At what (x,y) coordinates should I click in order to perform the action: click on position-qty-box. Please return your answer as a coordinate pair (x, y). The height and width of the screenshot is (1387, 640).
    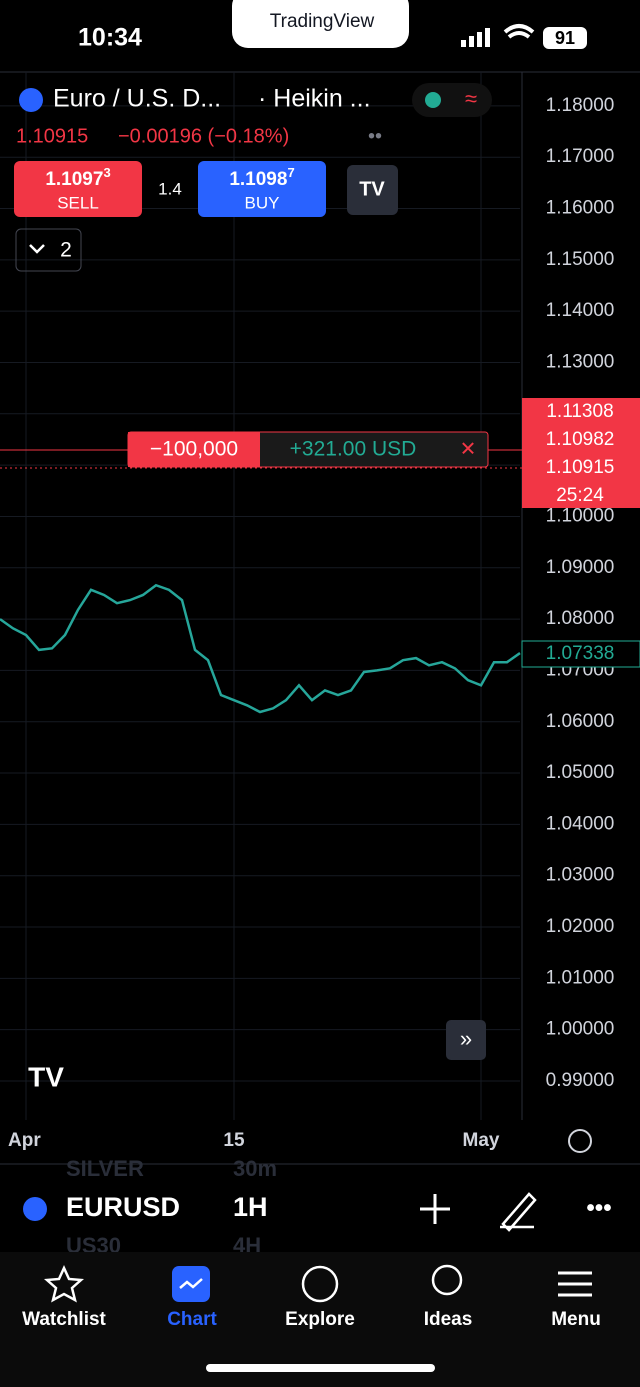
    Looking at the image, I should click on (194, 449).